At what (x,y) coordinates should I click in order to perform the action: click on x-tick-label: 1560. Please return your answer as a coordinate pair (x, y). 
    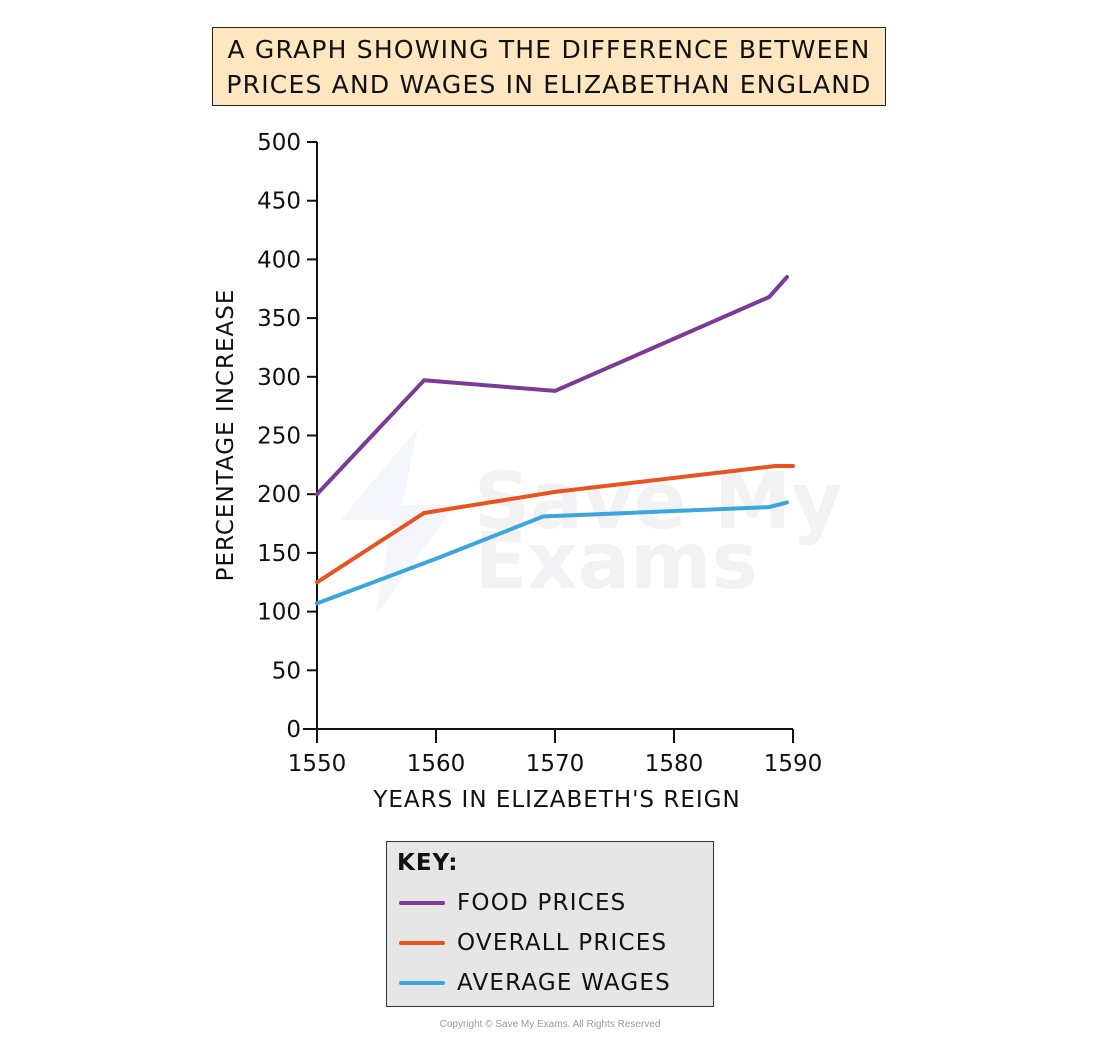
    Looking at the image, I should click on (436, 764).